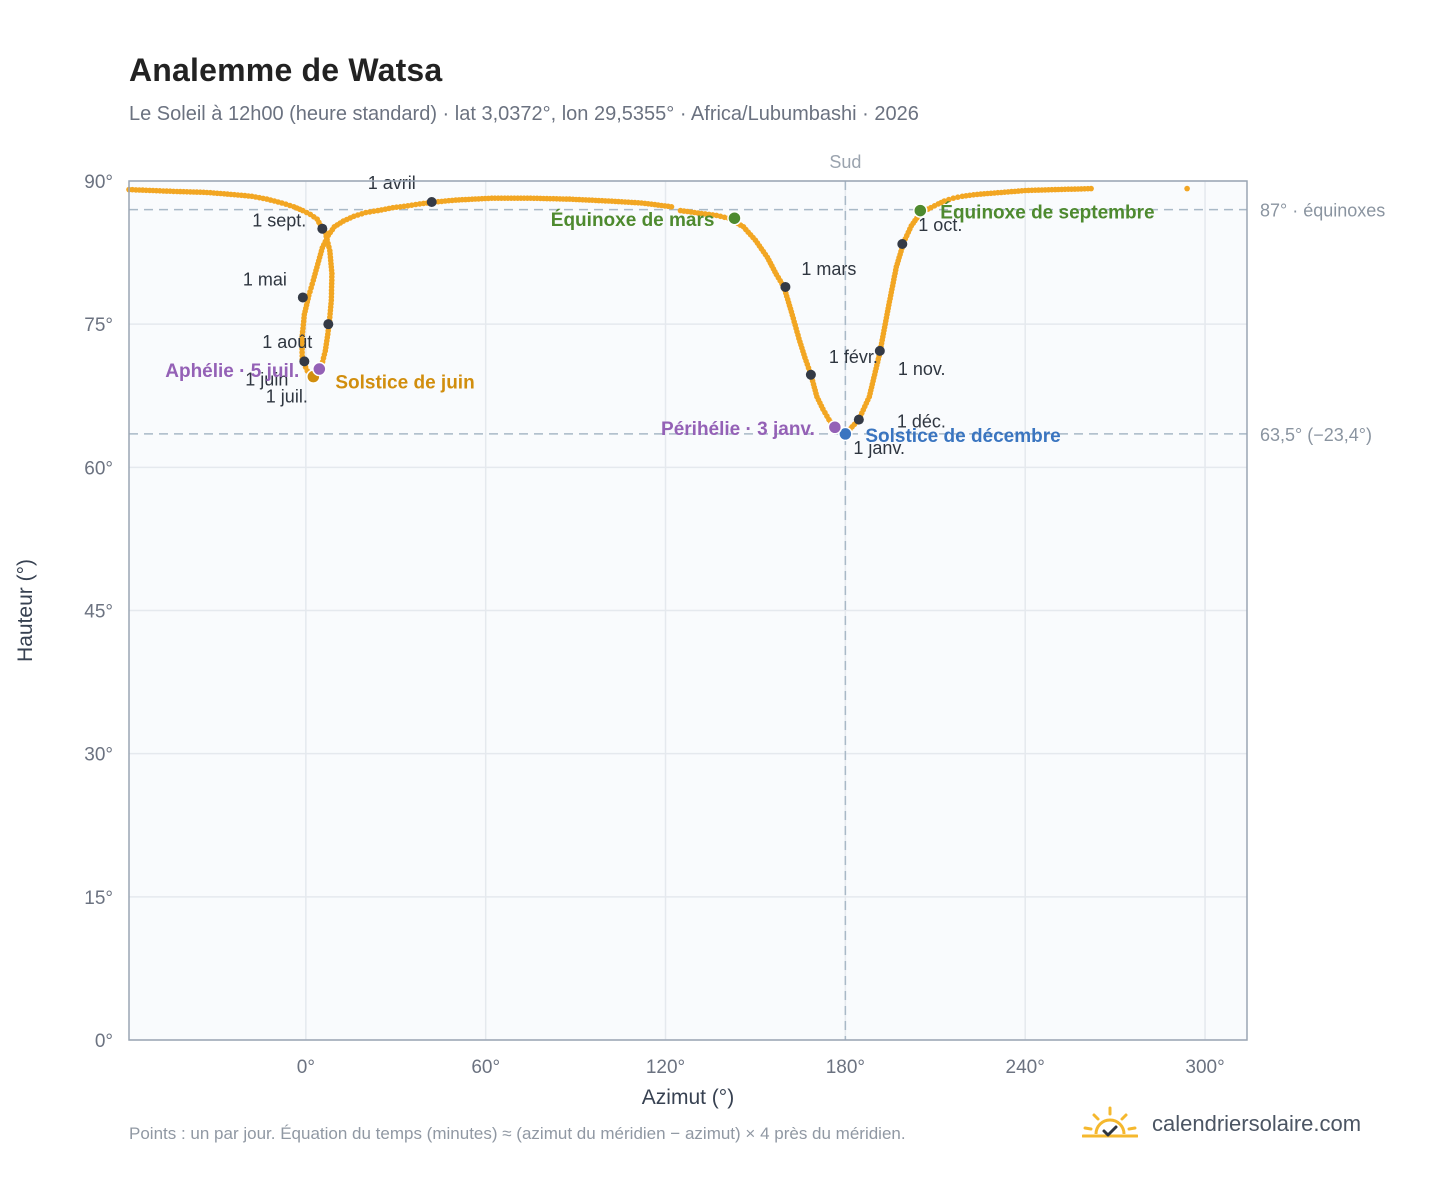 This screenshot has height=1188, width=1448. What do you see at coordinates (1322, 211) in the screenshot?
I see `altitude-reference-label: 87° · équinoxes` at bounding box center [1322, 211].